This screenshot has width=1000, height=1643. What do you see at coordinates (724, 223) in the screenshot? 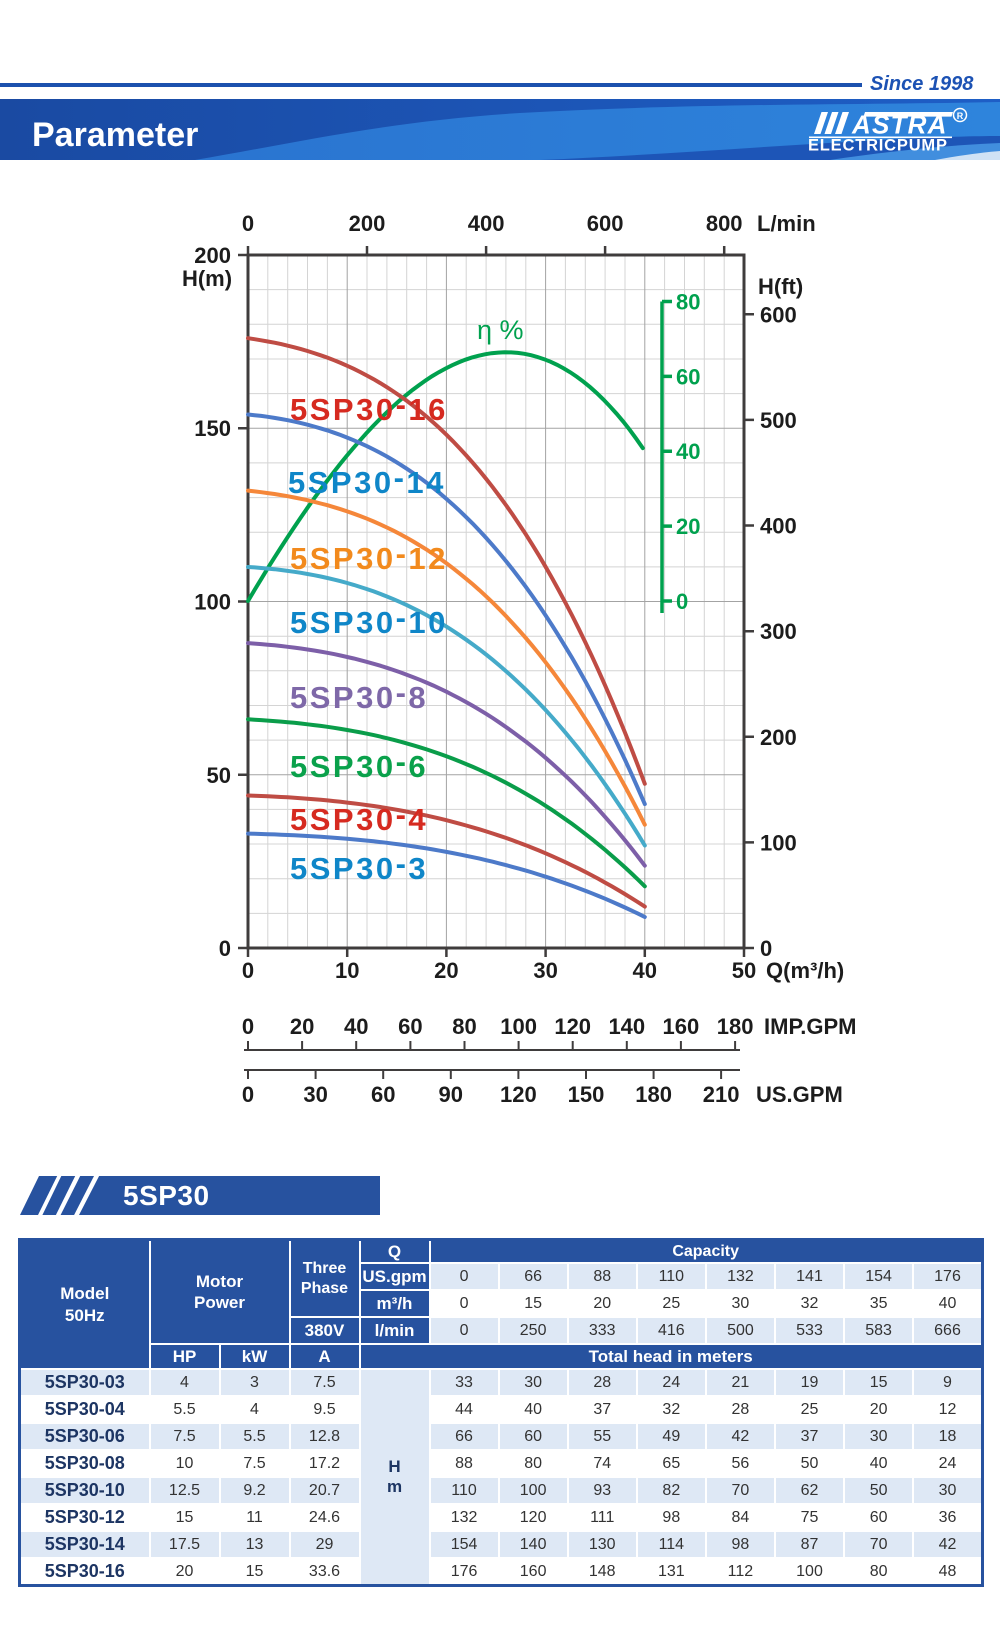
I see `svg-text: 800` at bounding box center [724, 223].